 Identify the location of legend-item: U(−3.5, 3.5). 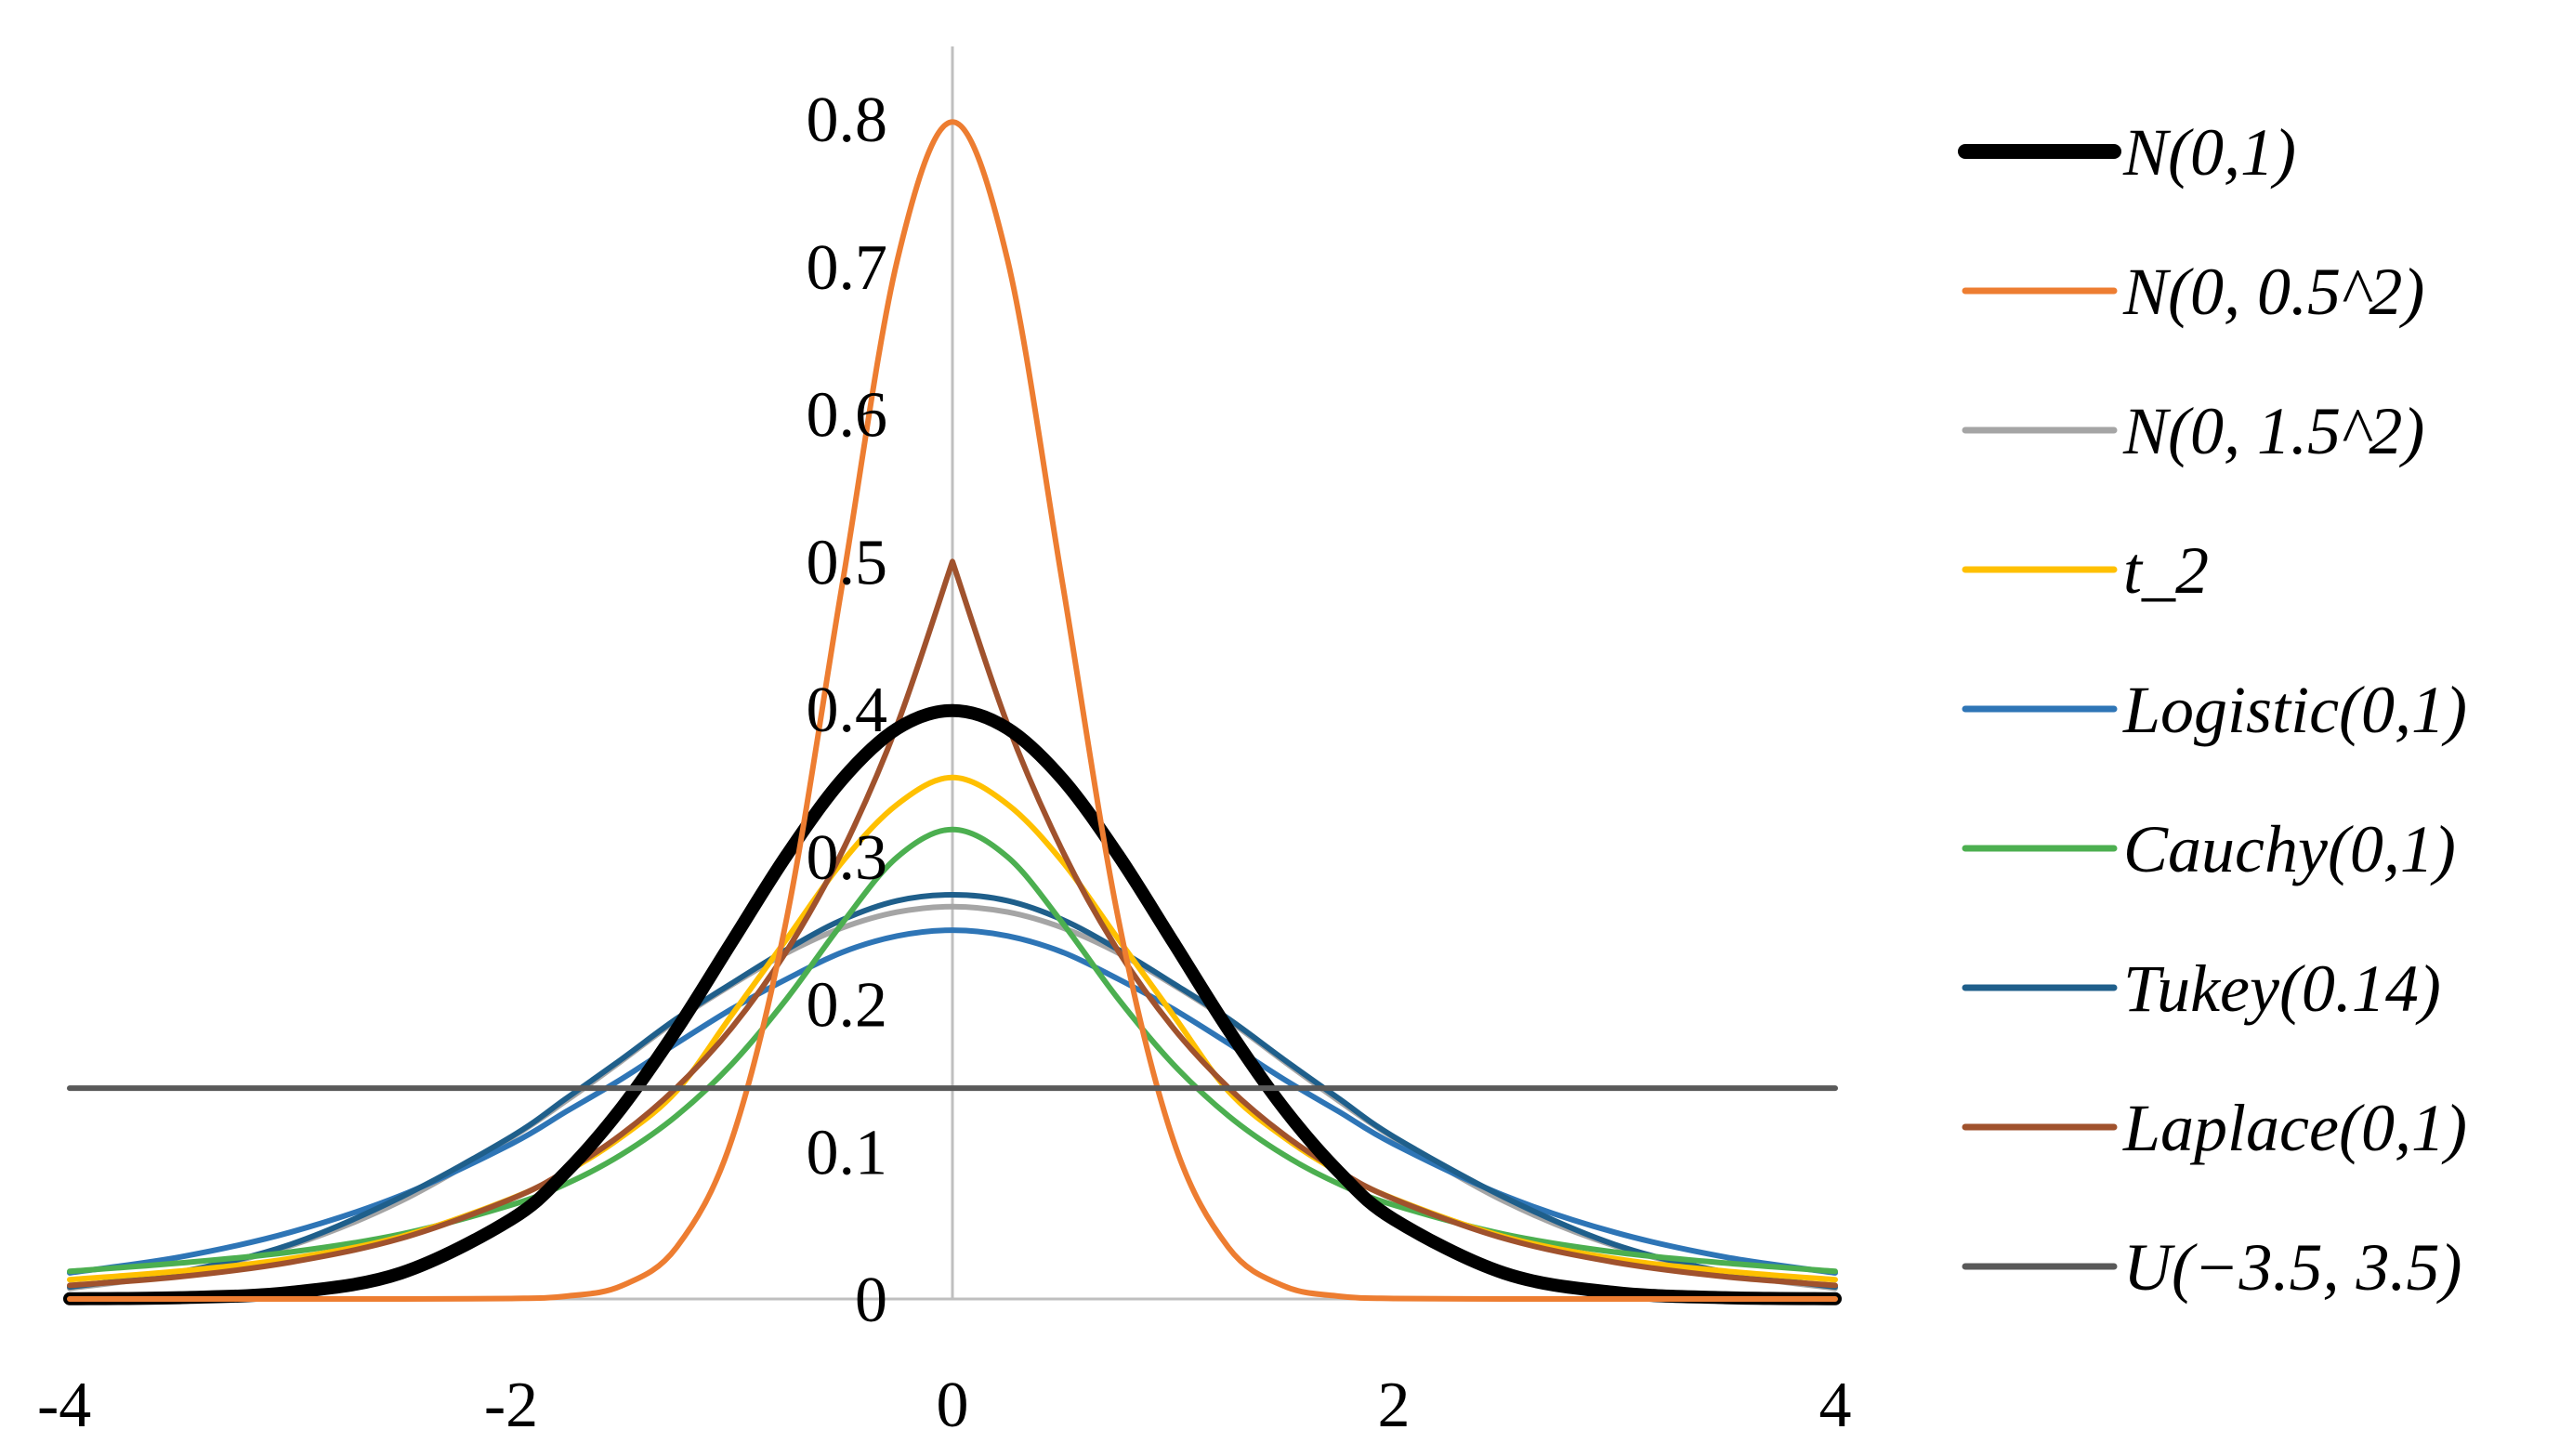
(2212, 1267).